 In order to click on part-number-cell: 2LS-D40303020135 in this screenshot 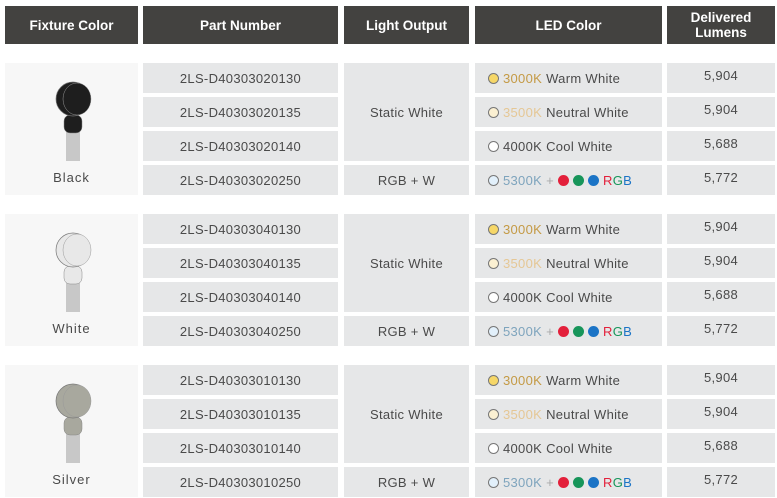, I will do `click(240, 112)`.